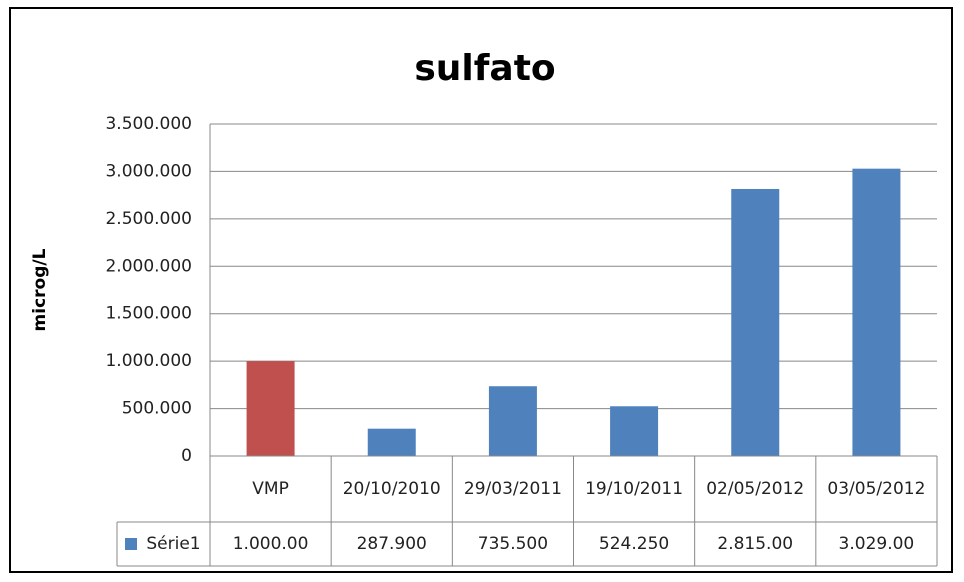 This screenshot has height=582, width=964. Describe the element at coordinates (634, 489) in the screenshot. I see `x-tick-label: 19/10/2011` at that location.